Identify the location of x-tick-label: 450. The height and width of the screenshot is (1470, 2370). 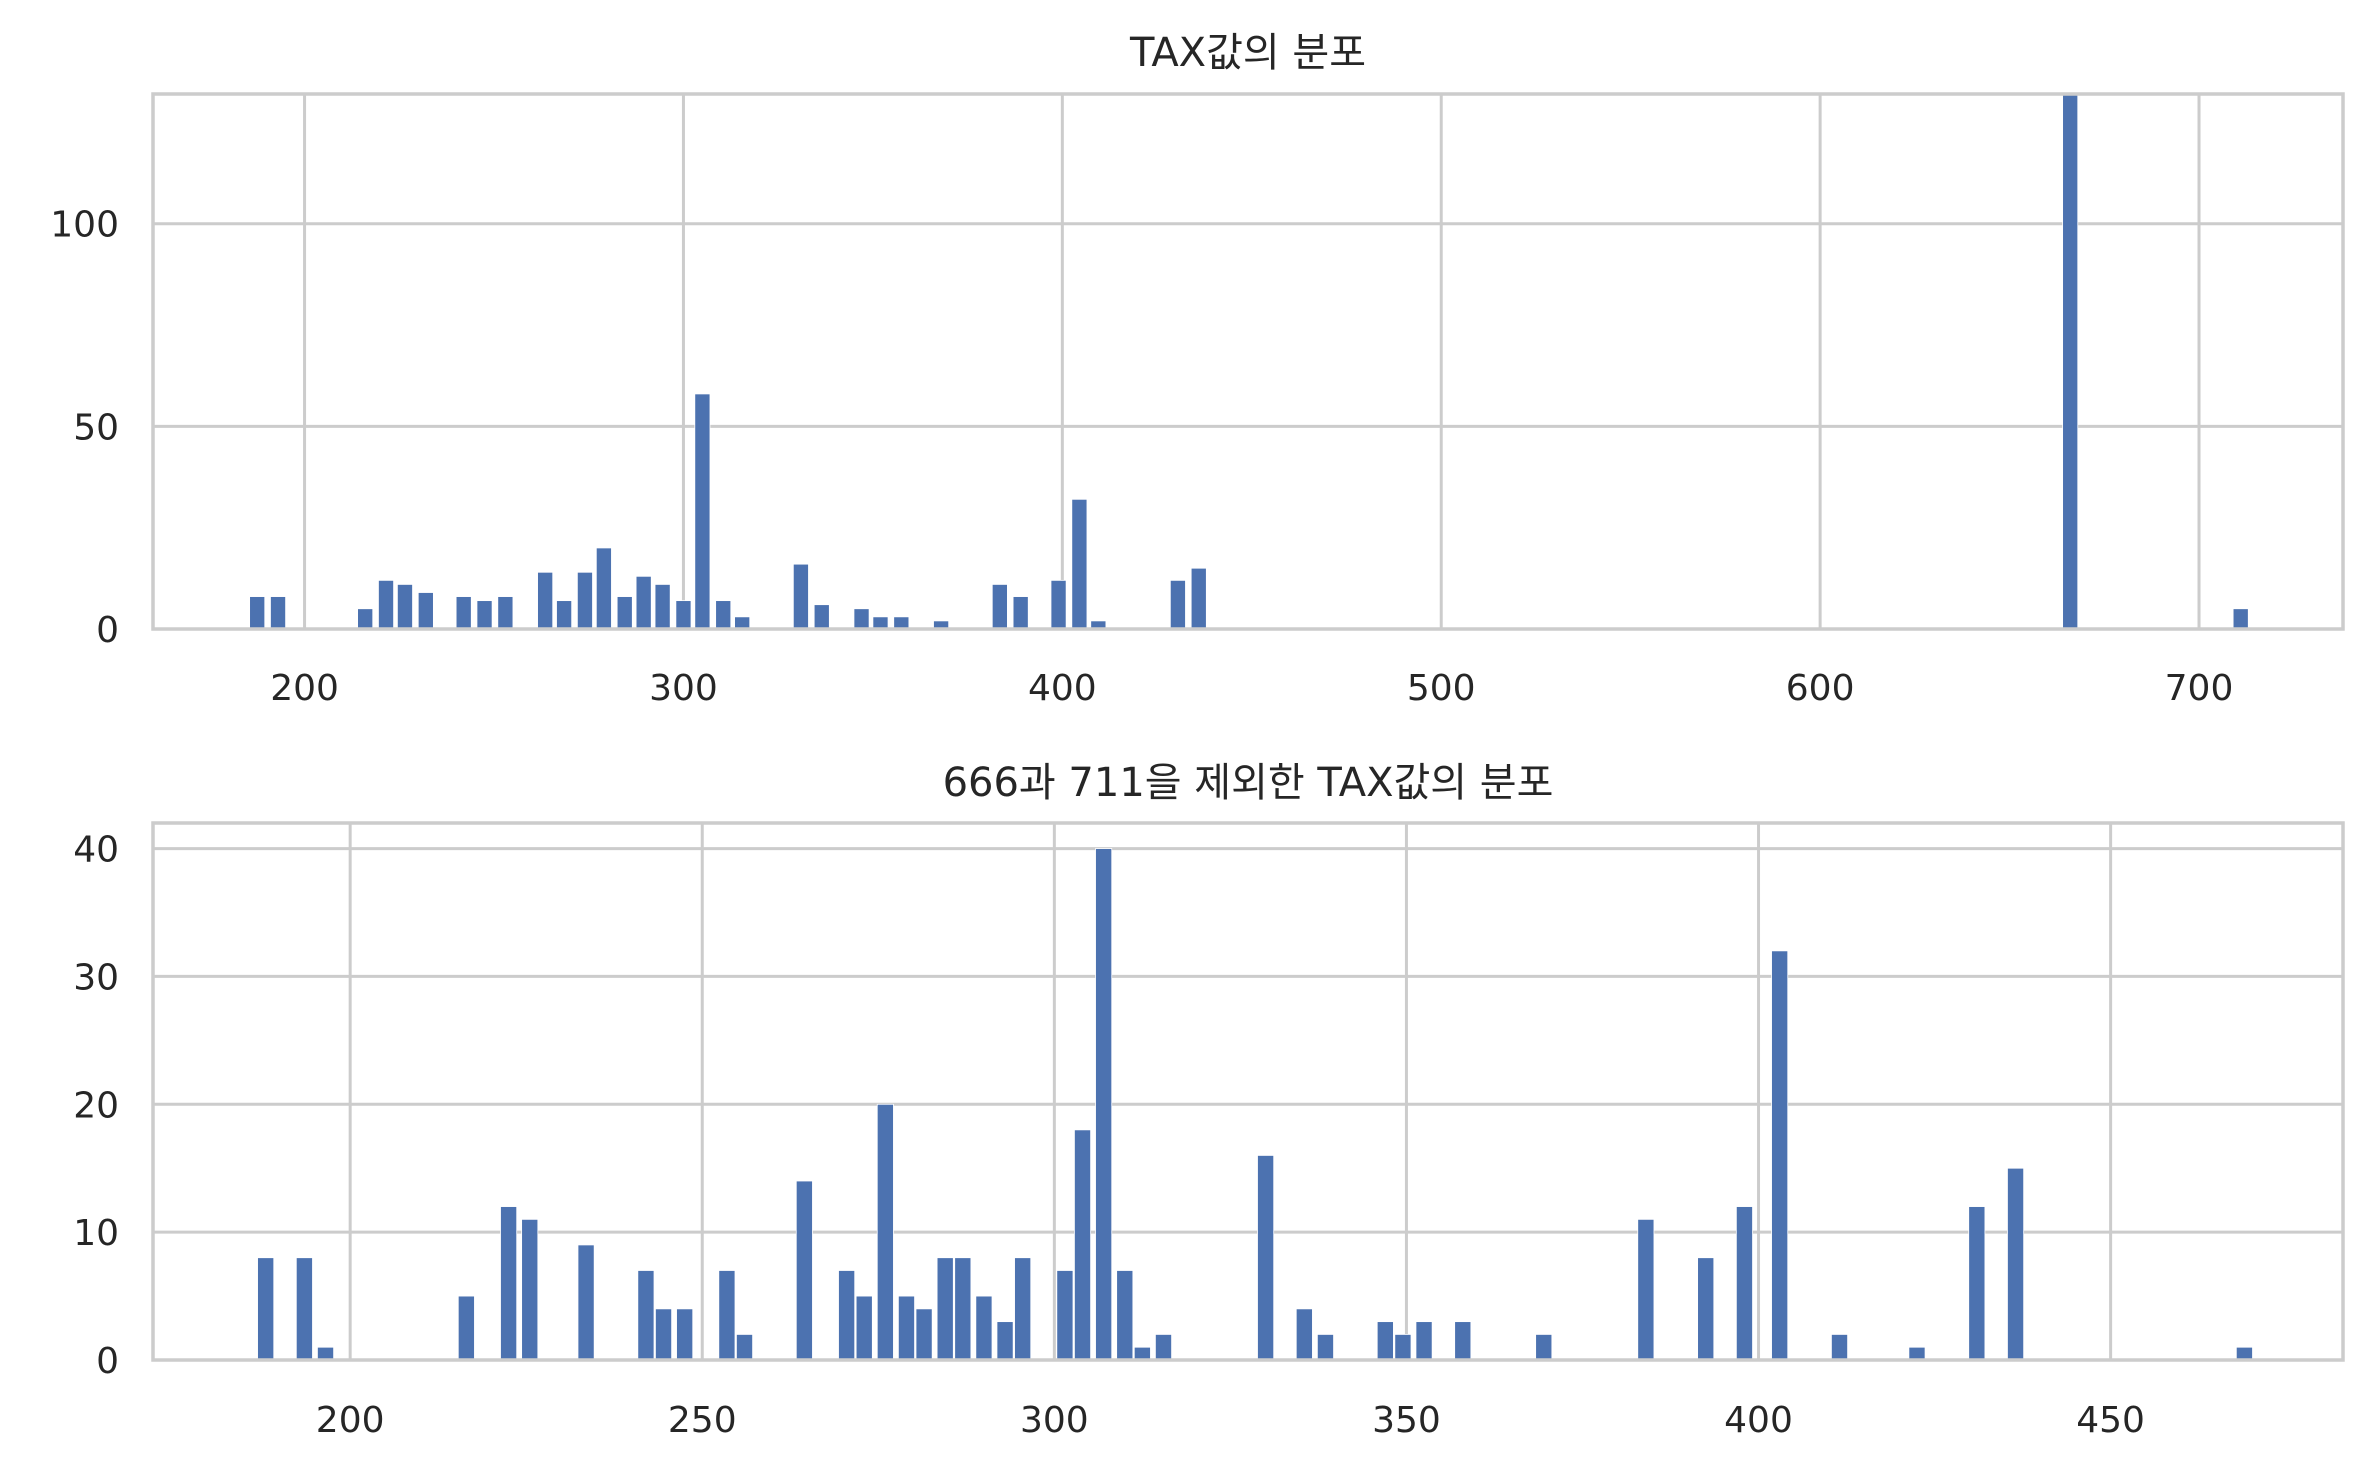
(2110, 1420).